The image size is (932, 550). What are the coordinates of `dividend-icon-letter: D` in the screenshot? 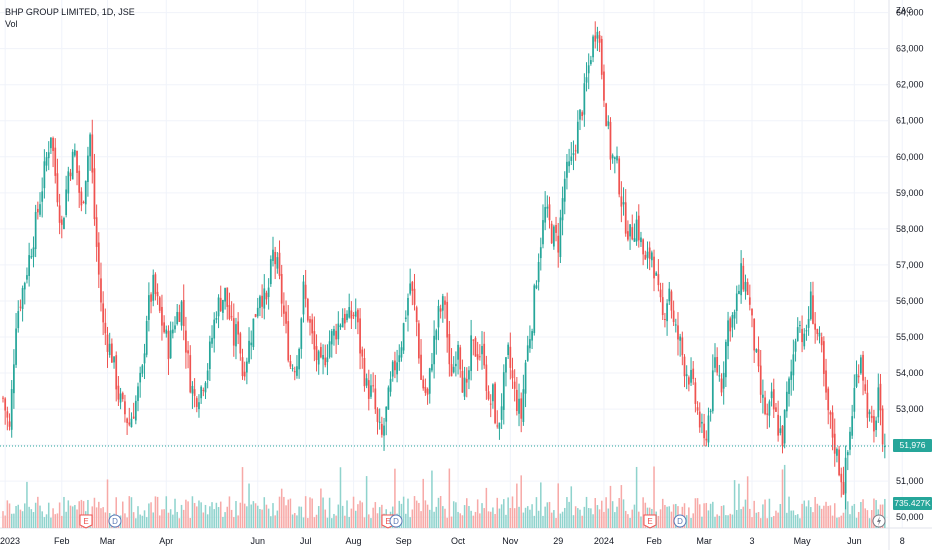 It's located at (680, 521).